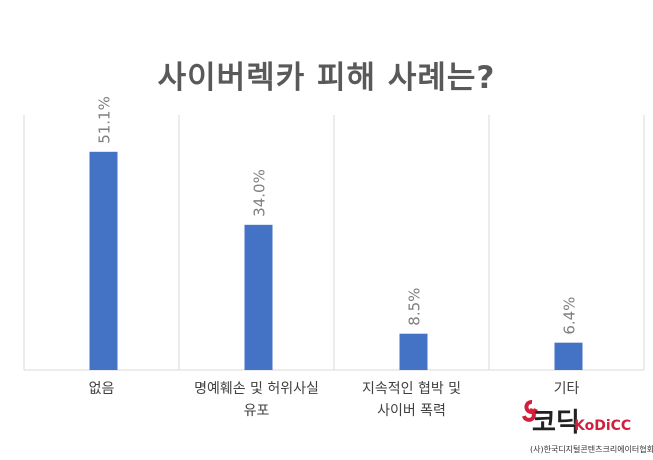 This screenshot has height=460, width=653. Describe the element at coordinates (256, 411) in the screenshot. I see `category-label-line: 유포` at that location.